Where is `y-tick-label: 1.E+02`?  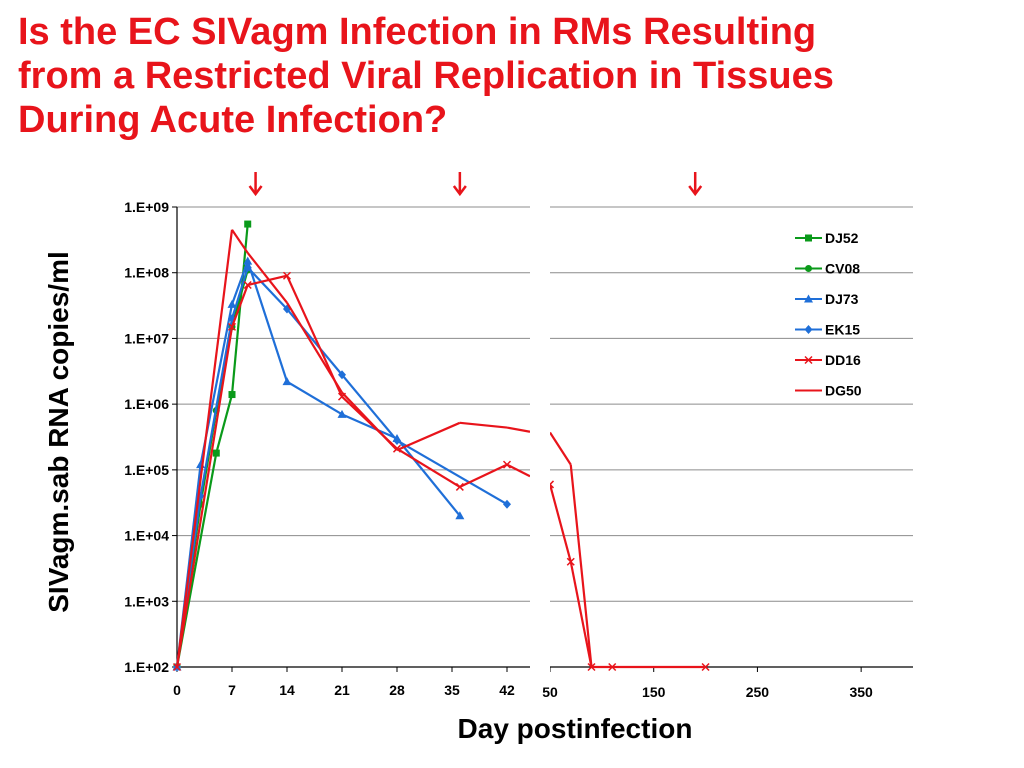
y-tick-label: 1.E+02 is located at coordinates (146, 667).